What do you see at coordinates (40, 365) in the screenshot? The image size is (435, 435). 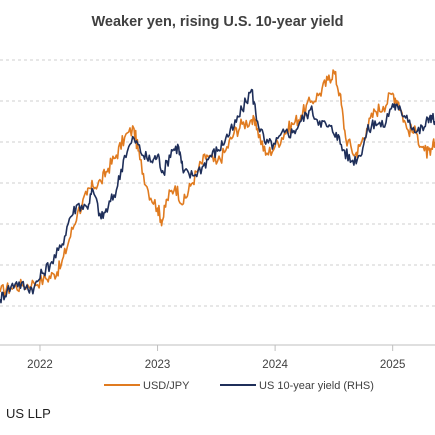 I see `x-tick-label-2022: 2022` at bounding box center [40, 365].